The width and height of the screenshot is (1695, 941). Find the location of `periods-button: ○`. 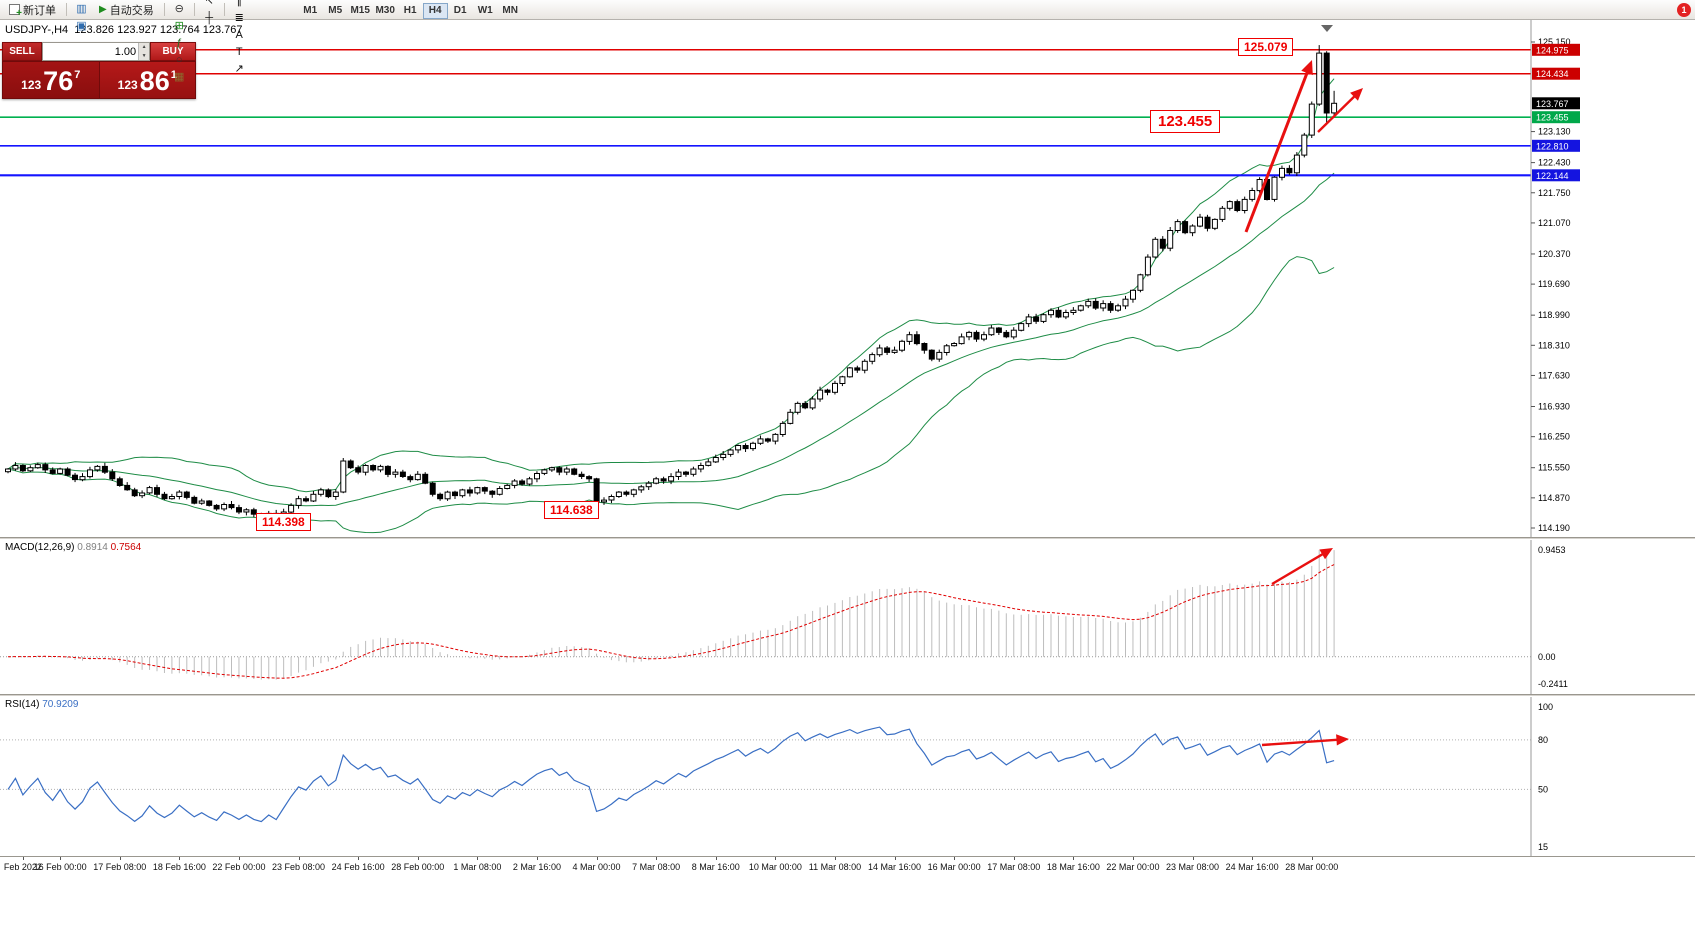

periods-button: ○ is located at coordinates (179, 60).